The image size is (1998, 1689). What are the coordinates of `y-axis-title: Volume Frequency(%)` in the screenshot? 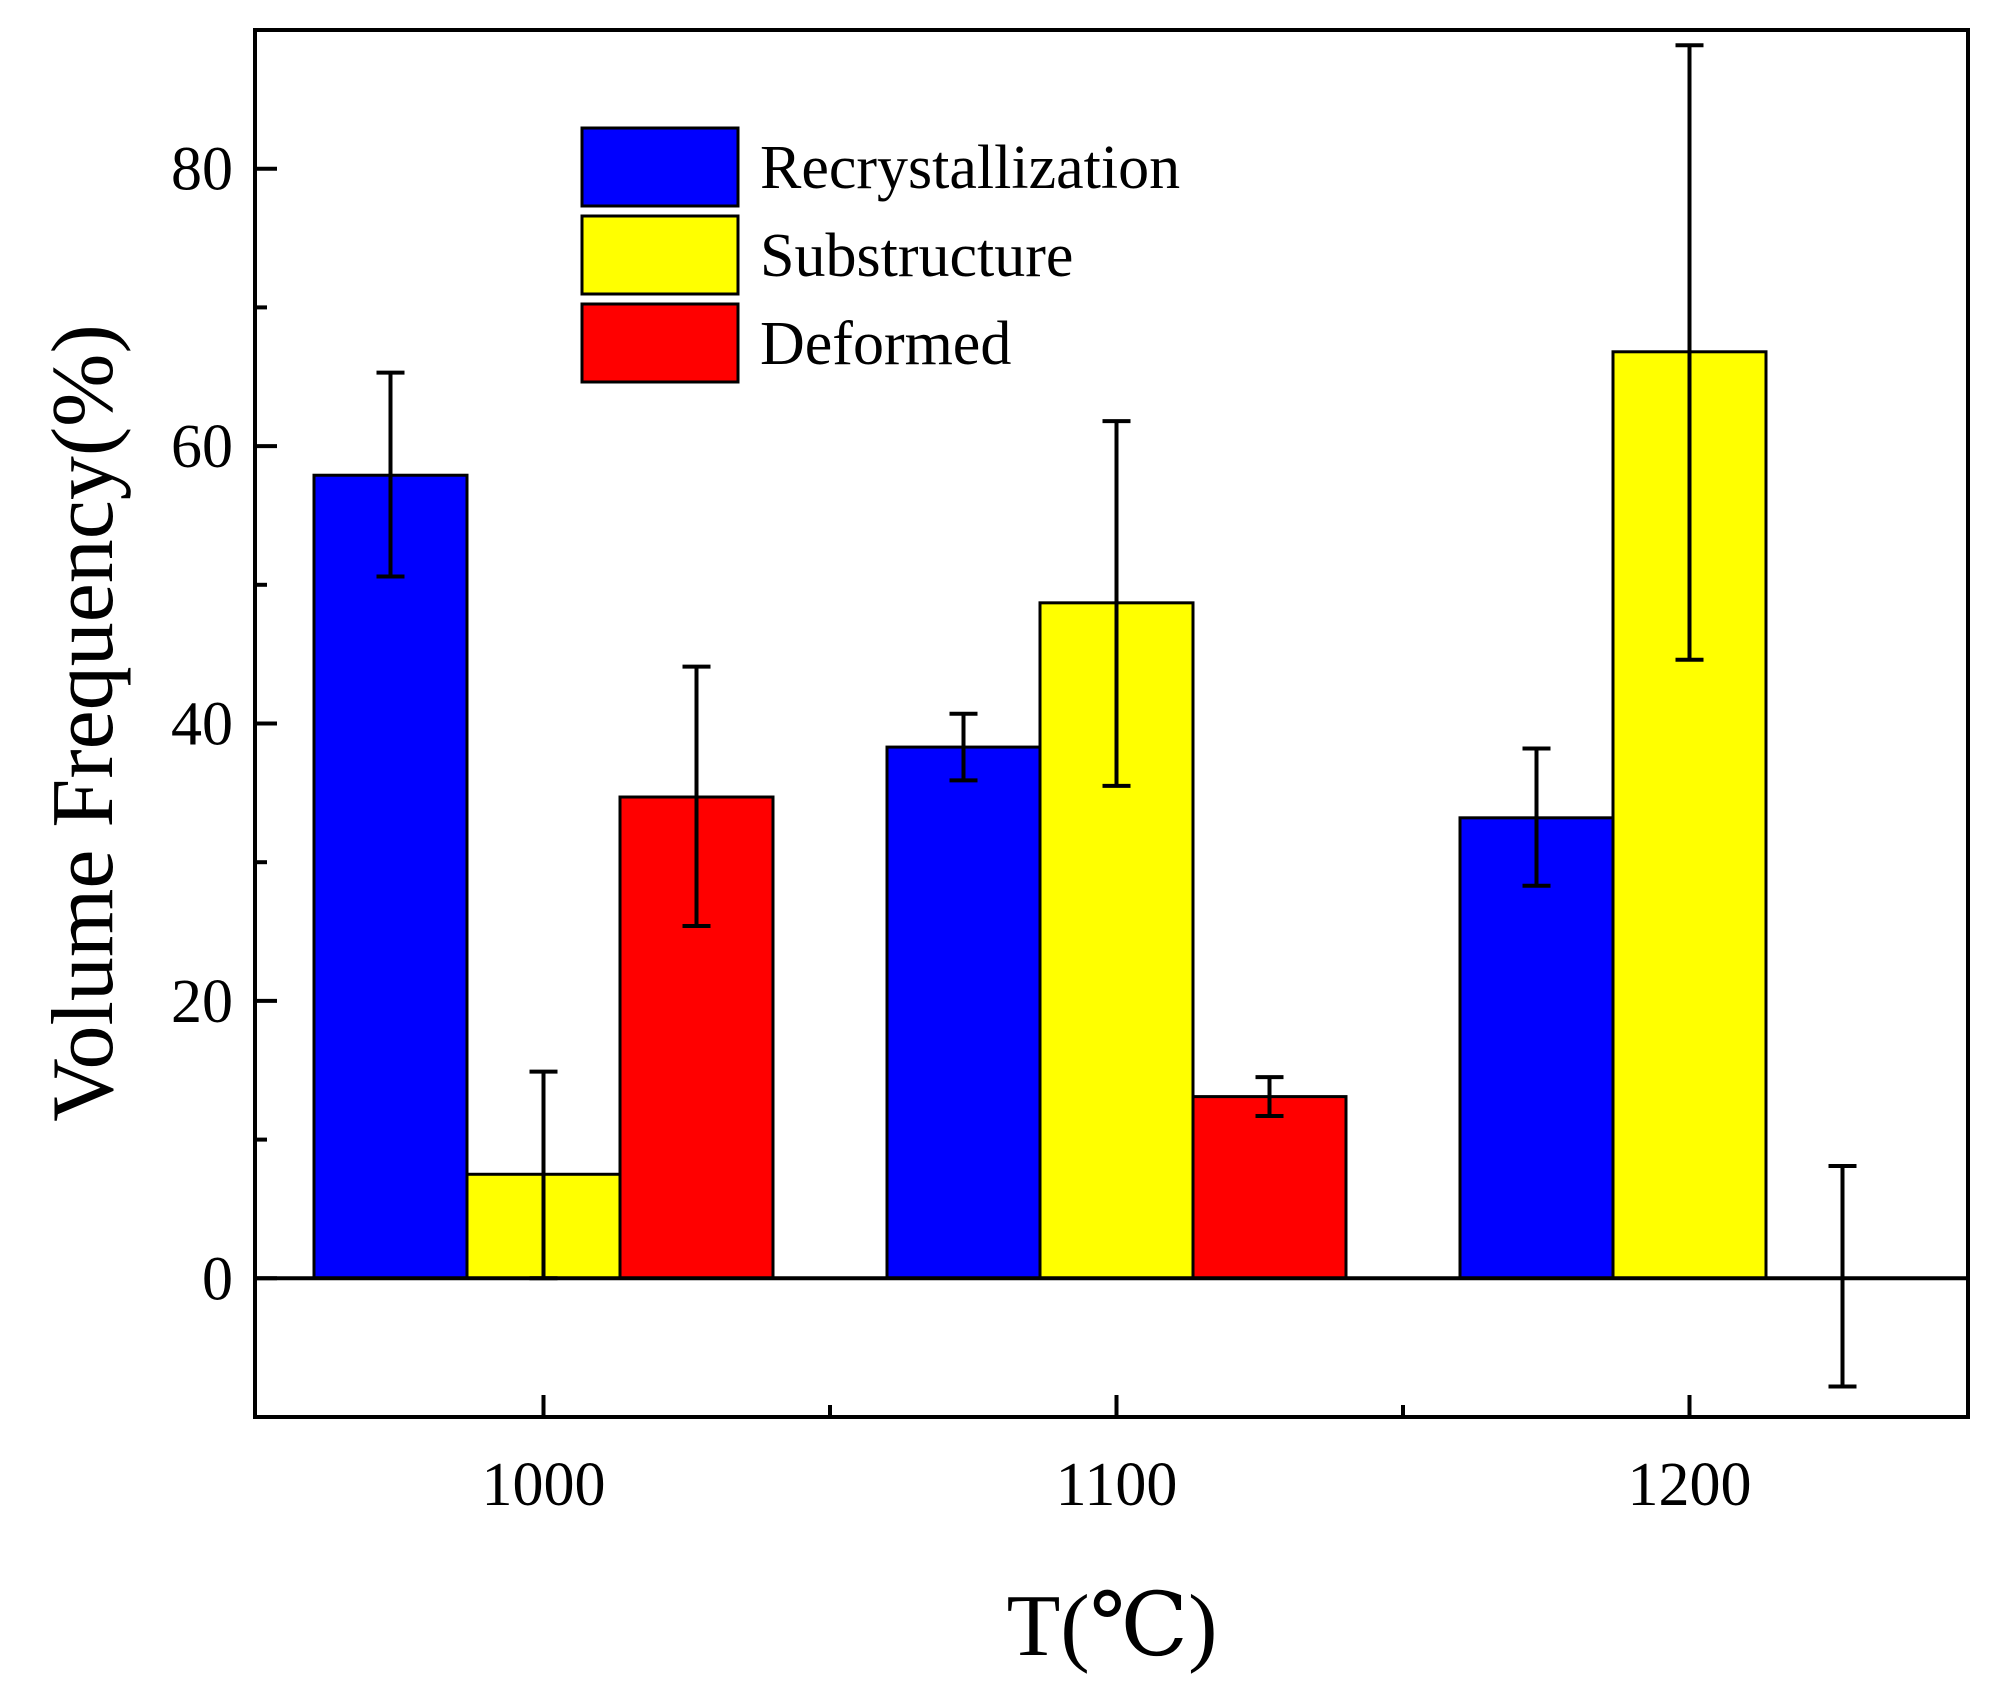 It's located at (83, 723).